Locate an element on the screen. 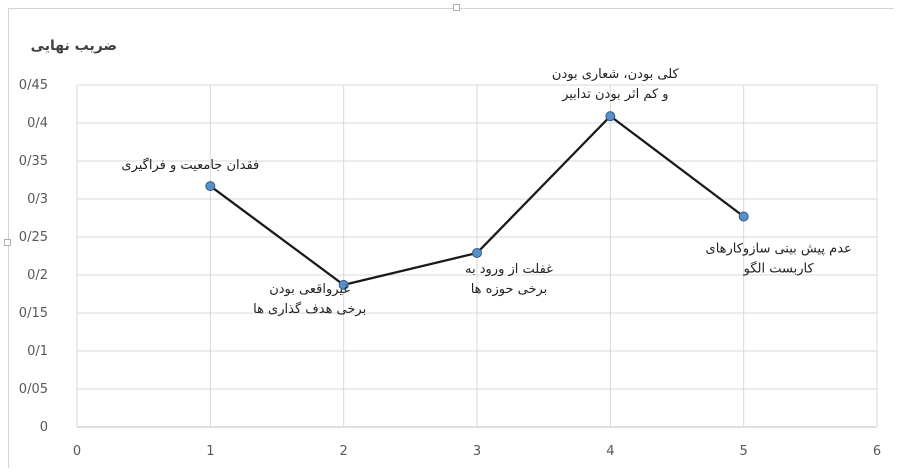 The image size is (898, 472). y-tick-label: 0/25 is located at coordinates (33, 237).